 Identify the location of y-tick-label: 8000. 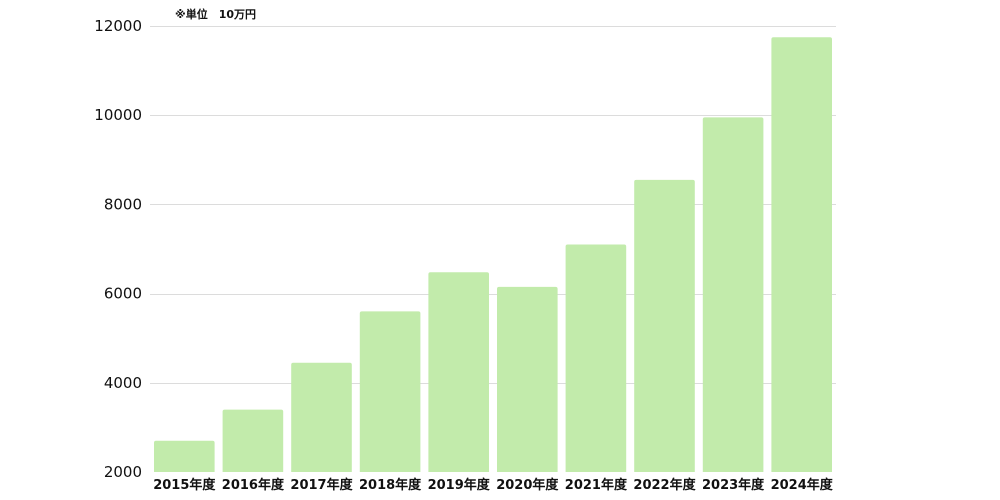
(123, 204).